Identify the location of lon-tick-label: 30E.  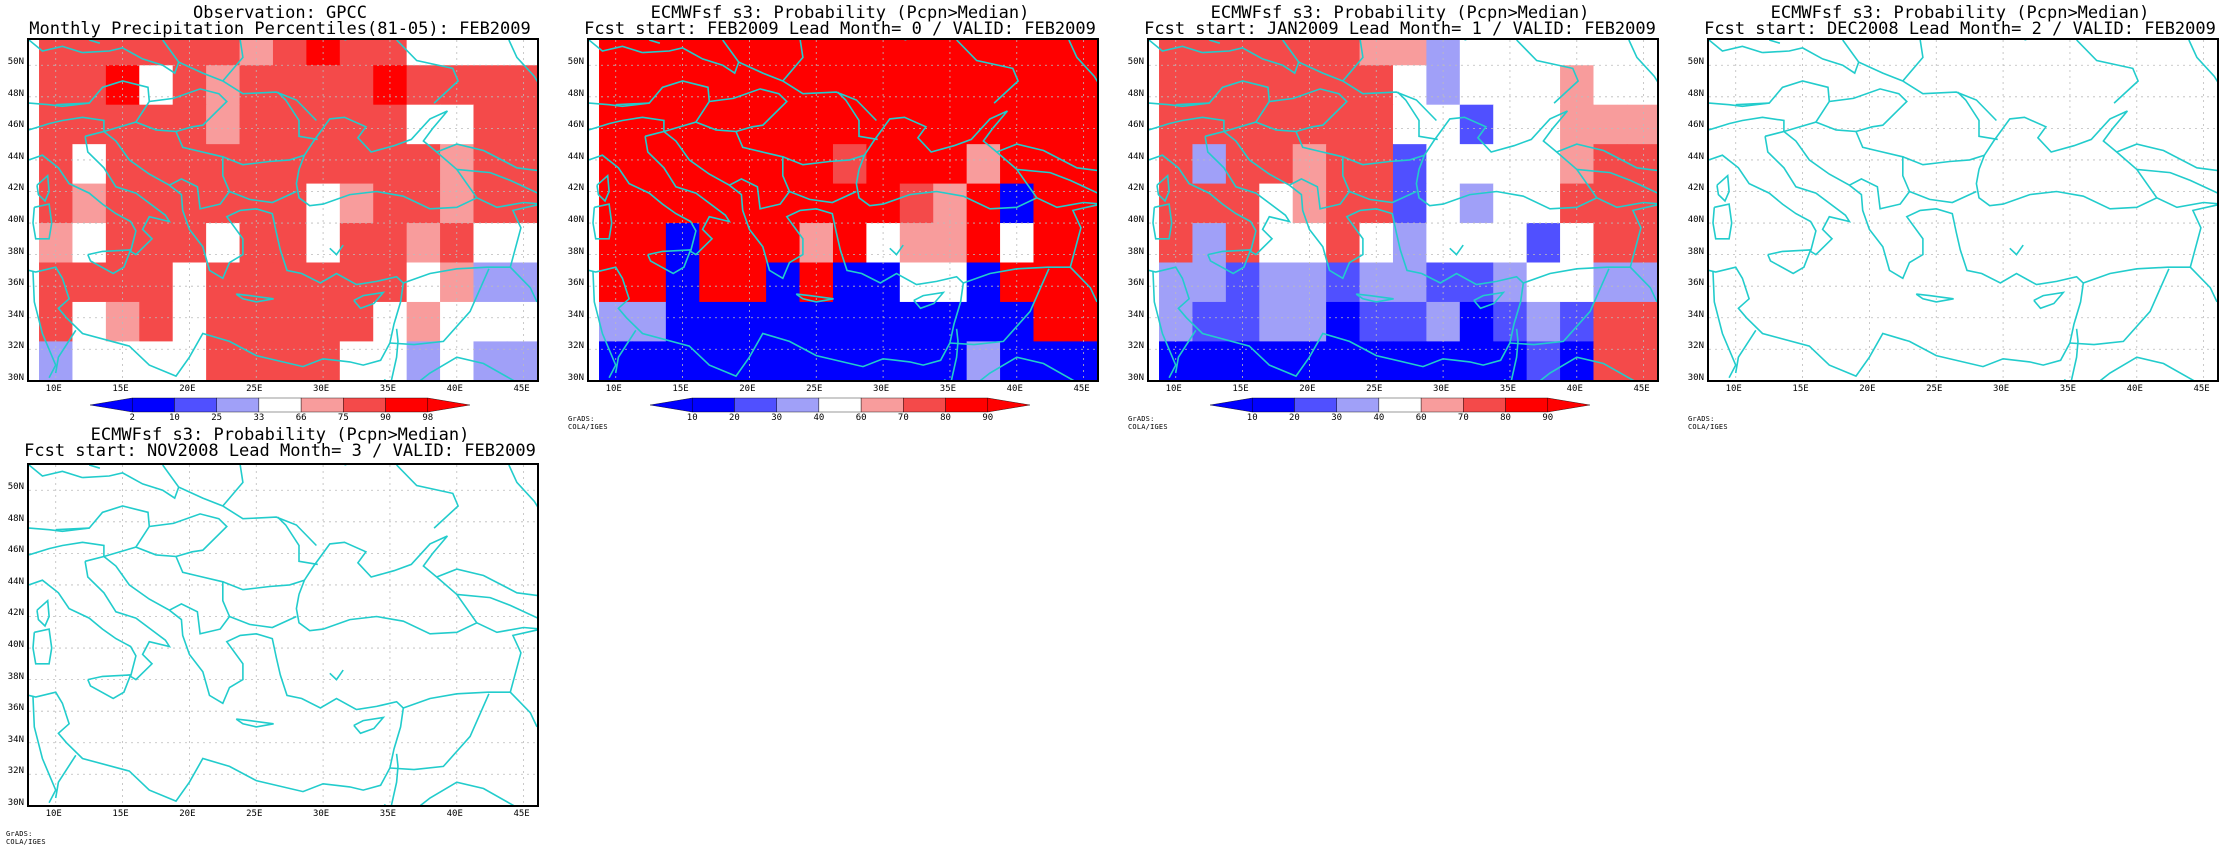
(881, 389).